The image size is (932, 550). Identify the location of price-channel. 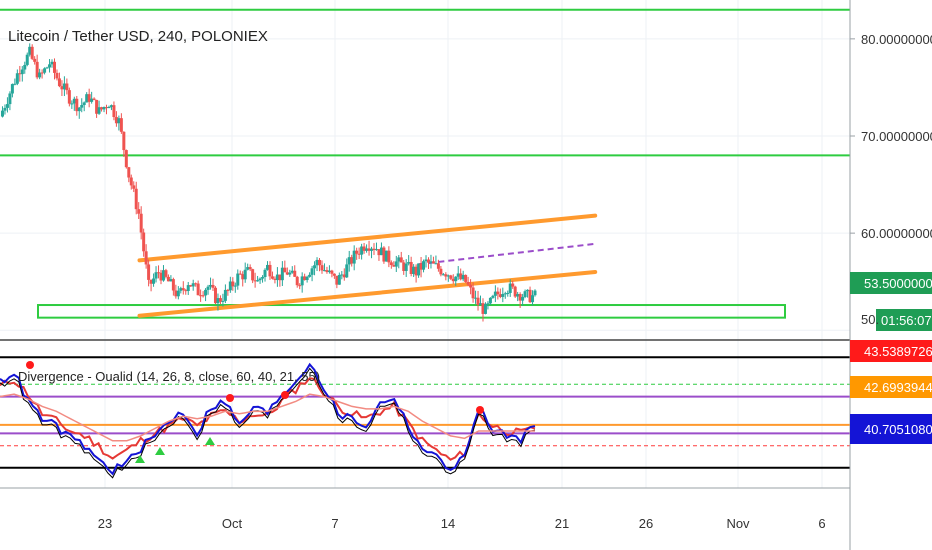
(367, 265).